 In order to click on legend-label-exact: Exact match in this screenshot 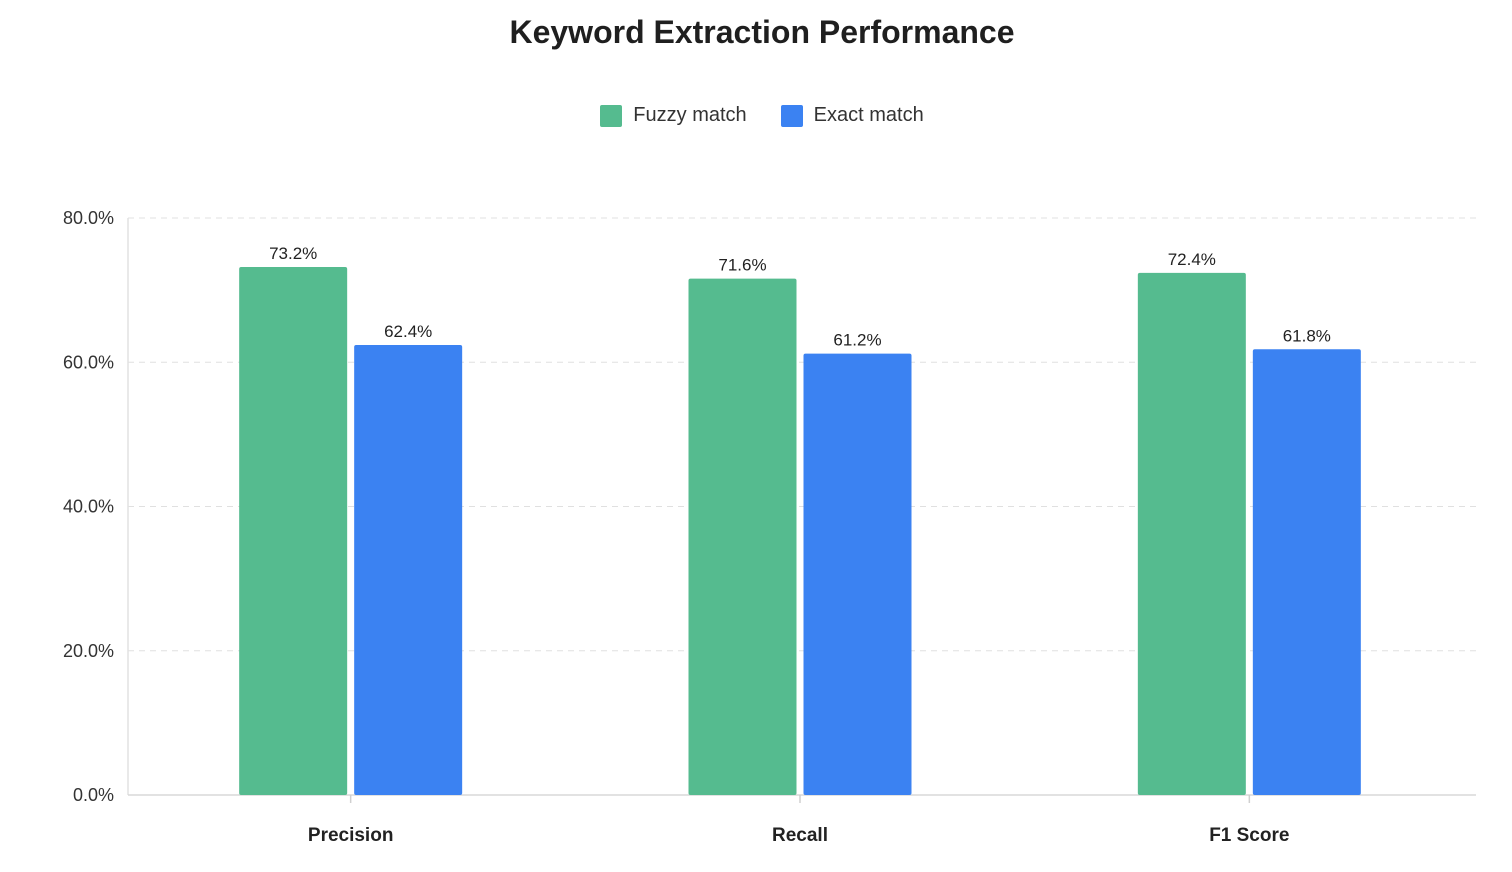, I will do `click(868, 115)`.